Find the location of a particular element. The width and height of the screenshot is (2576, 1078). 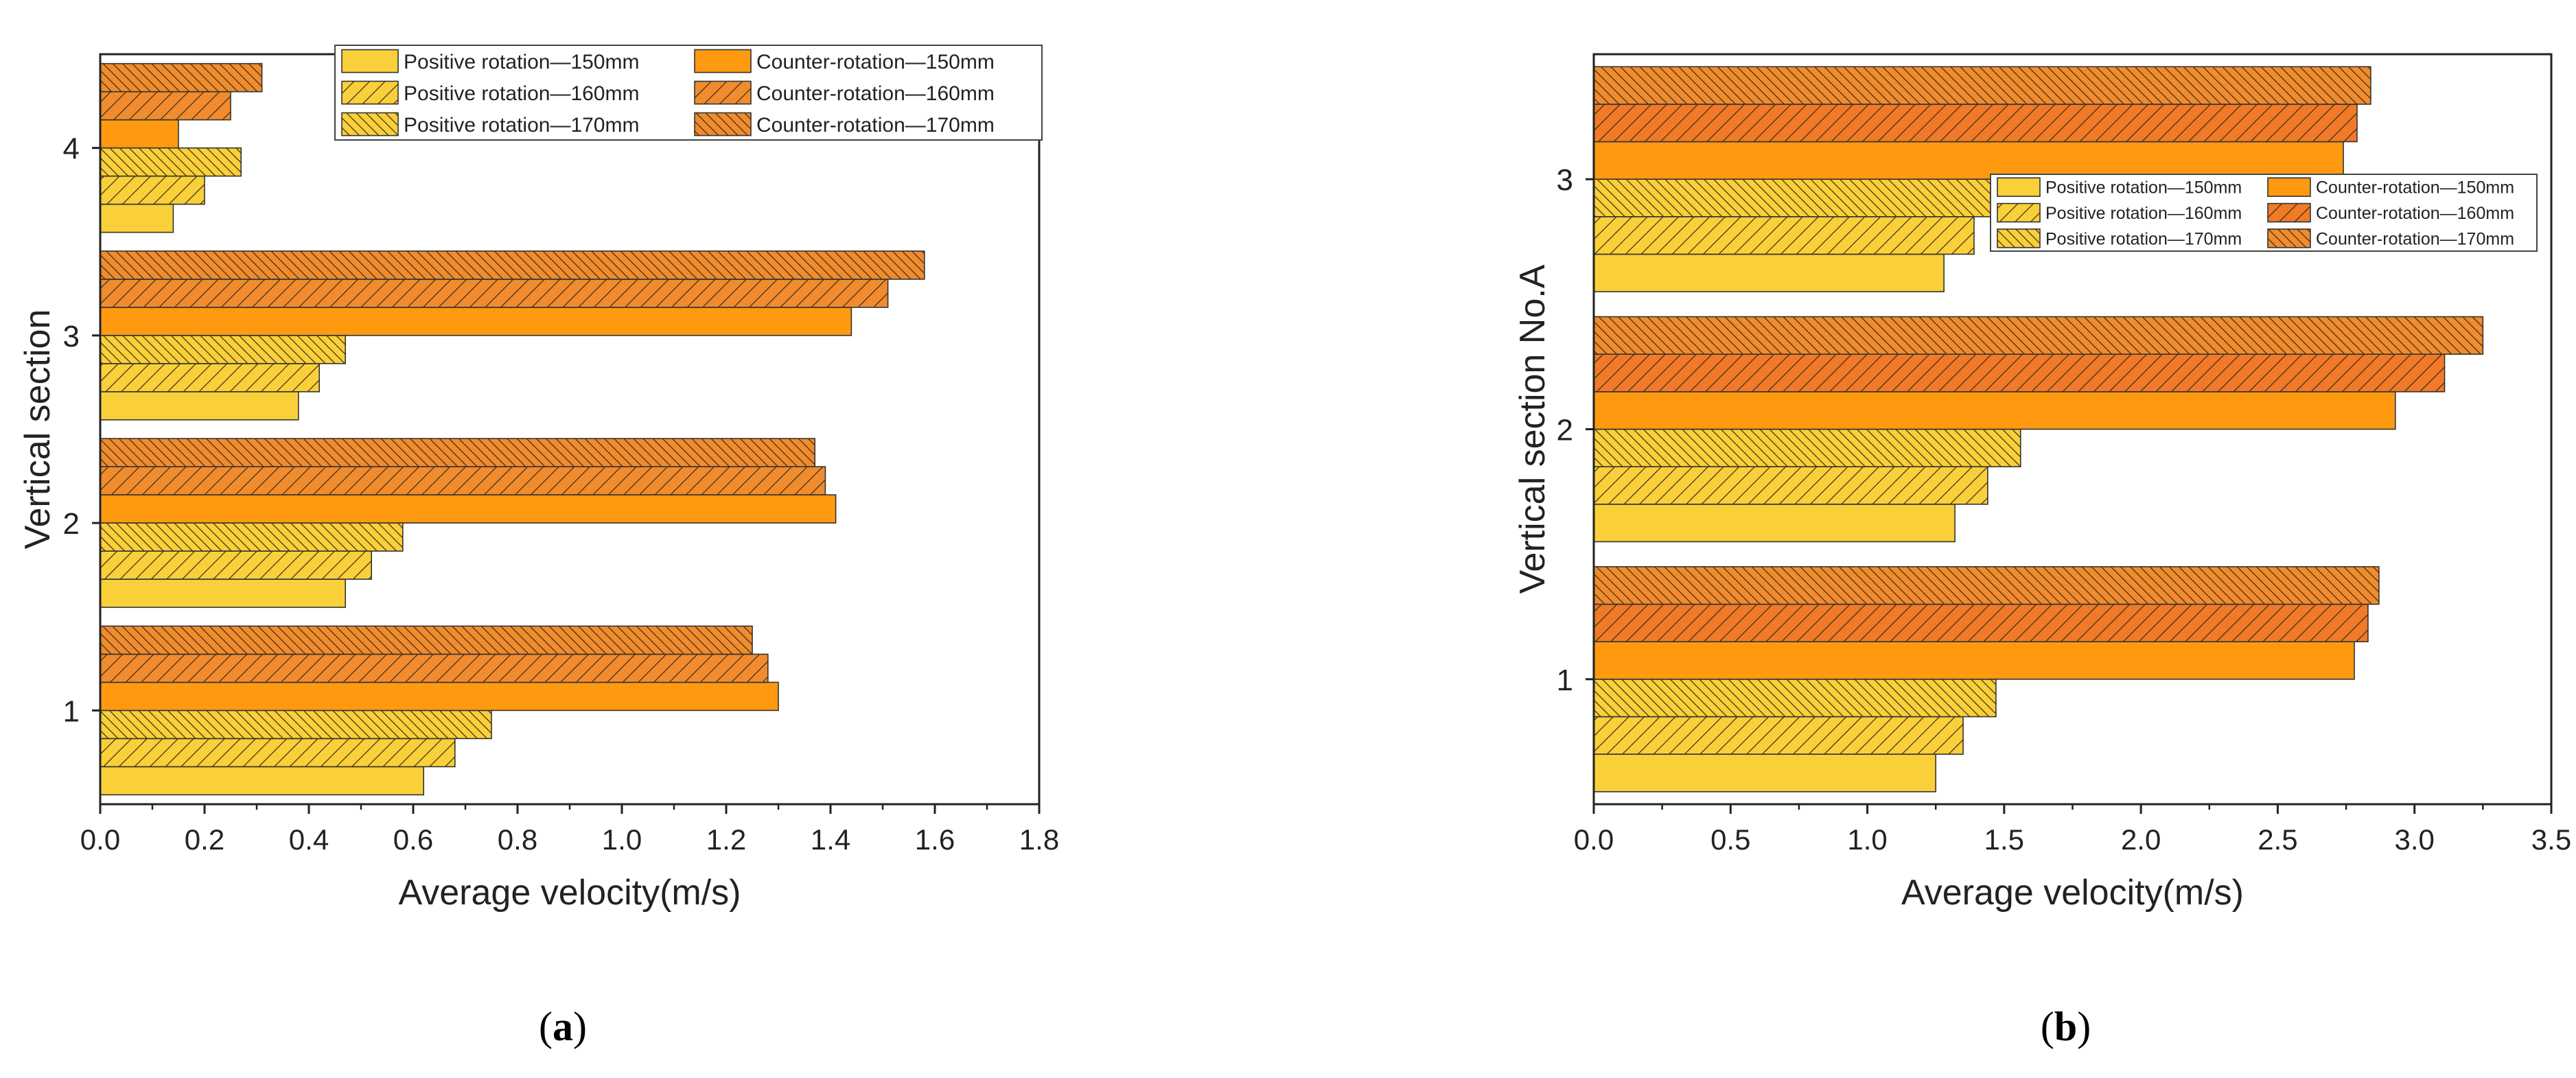

legend-swatch-a-5-outline is located at coordinates (723, 92).